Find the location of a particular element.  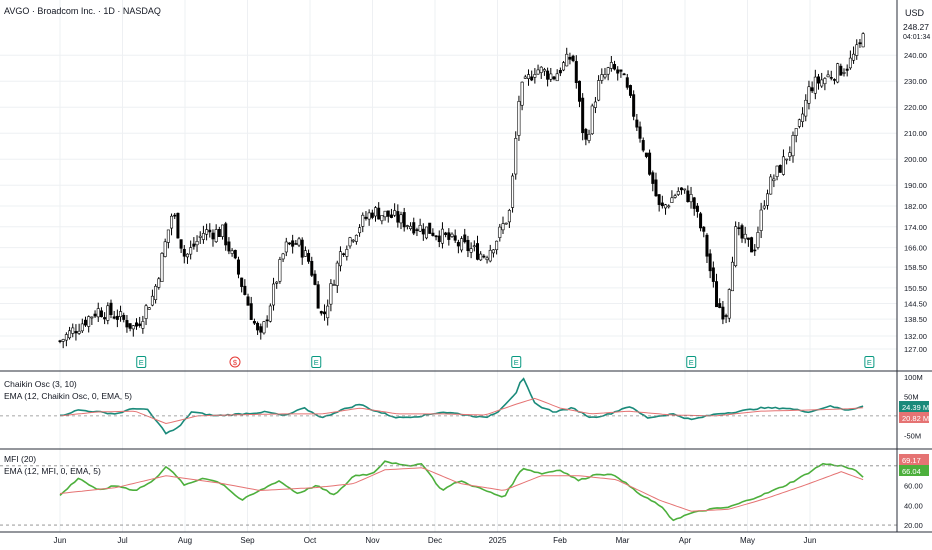

indicator-line is located at coordinates (461, 491).